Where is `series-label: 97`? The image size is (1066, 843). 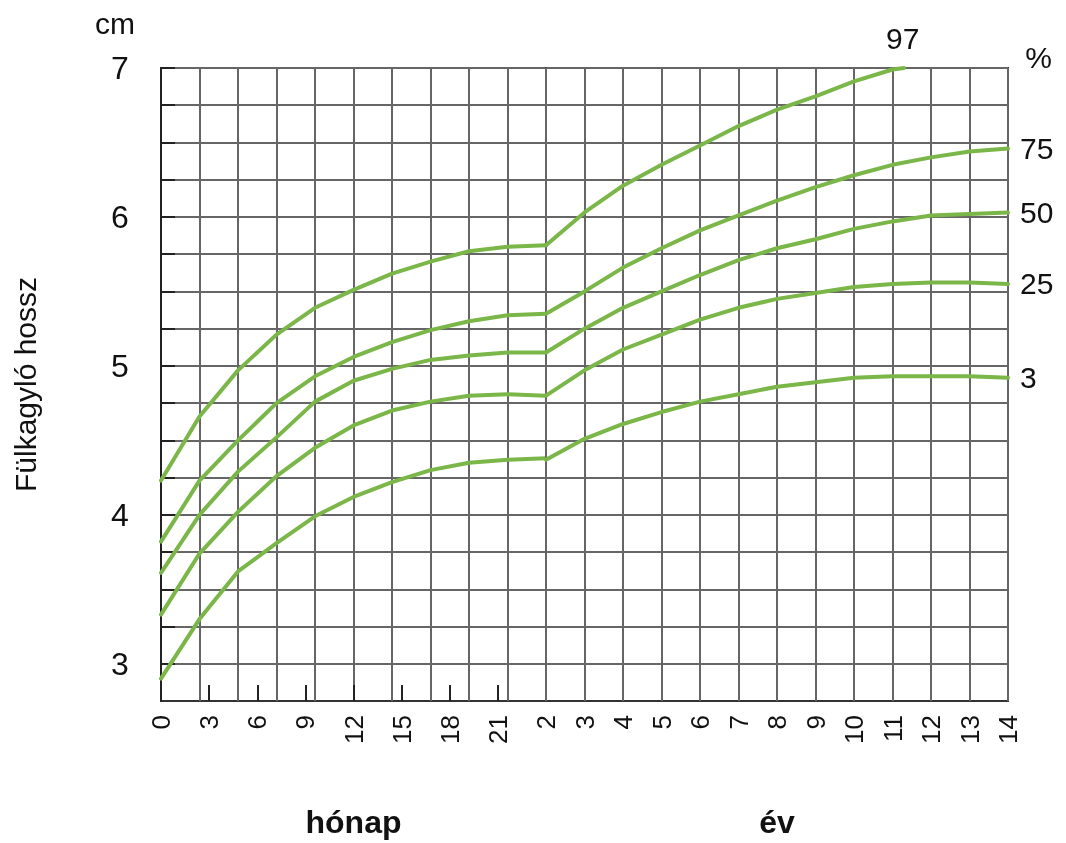 series-label: 97 is located at coordinates (903, 38).